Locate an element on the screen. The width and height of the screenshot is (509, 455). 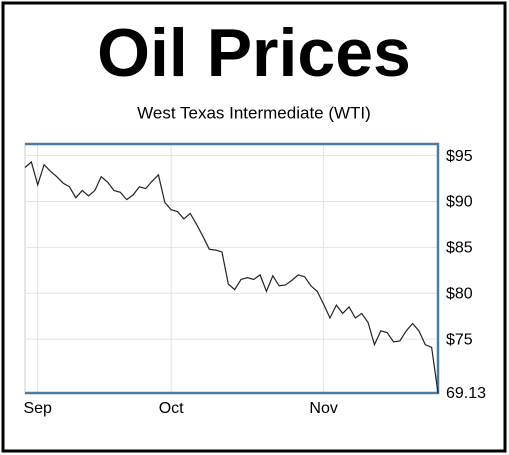
y-tick-label: $80 is located at coordinates (459, 293).